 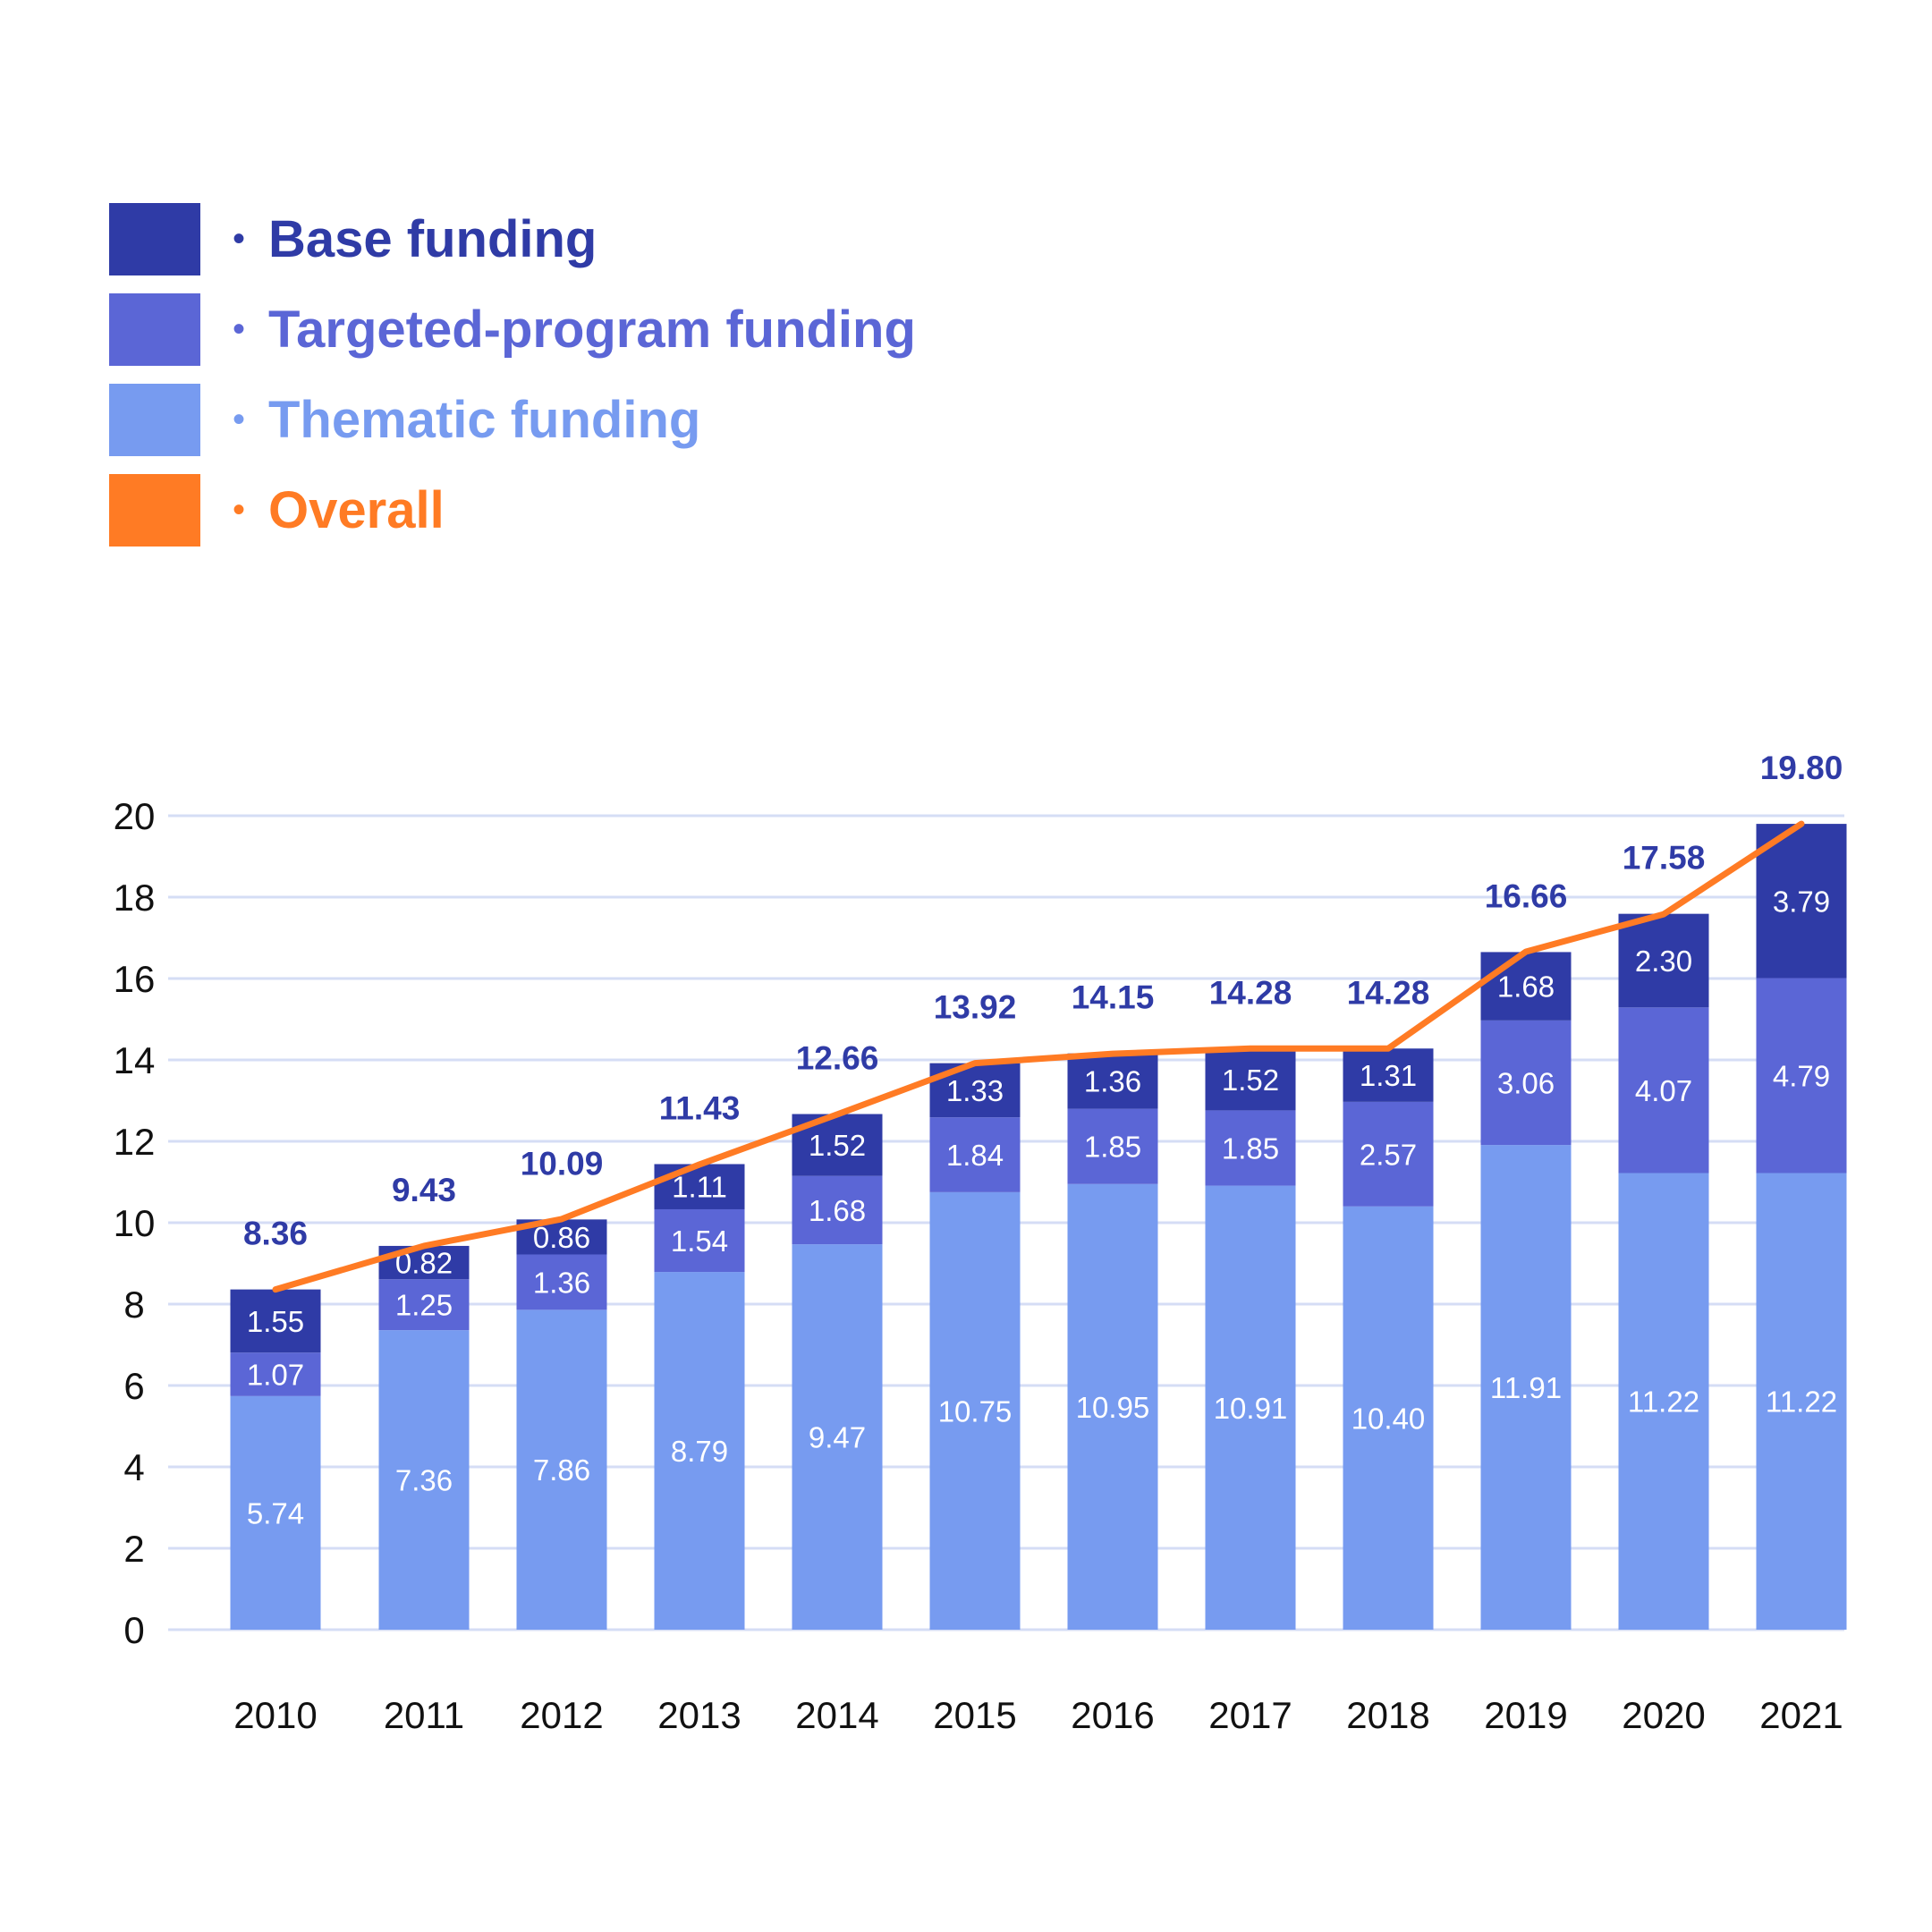 I want to click on bar-segment-label: 7.86, so click(x=561, y=1470).